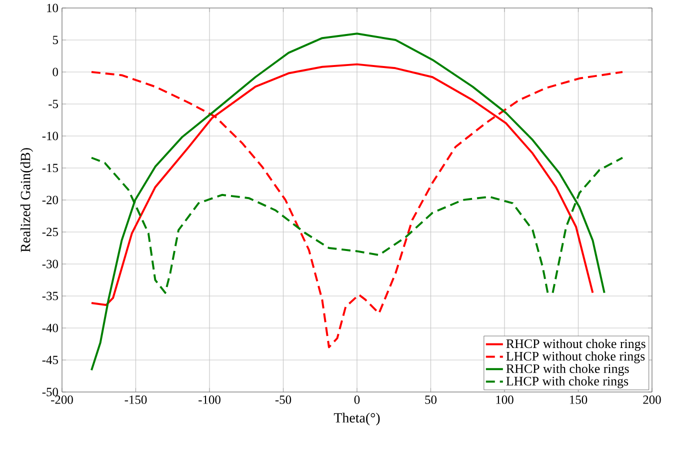  What do you see at coordinates (135, 400) in the screenshot?
I see `x-tick-label: -150` at bounding box center [135, 400].